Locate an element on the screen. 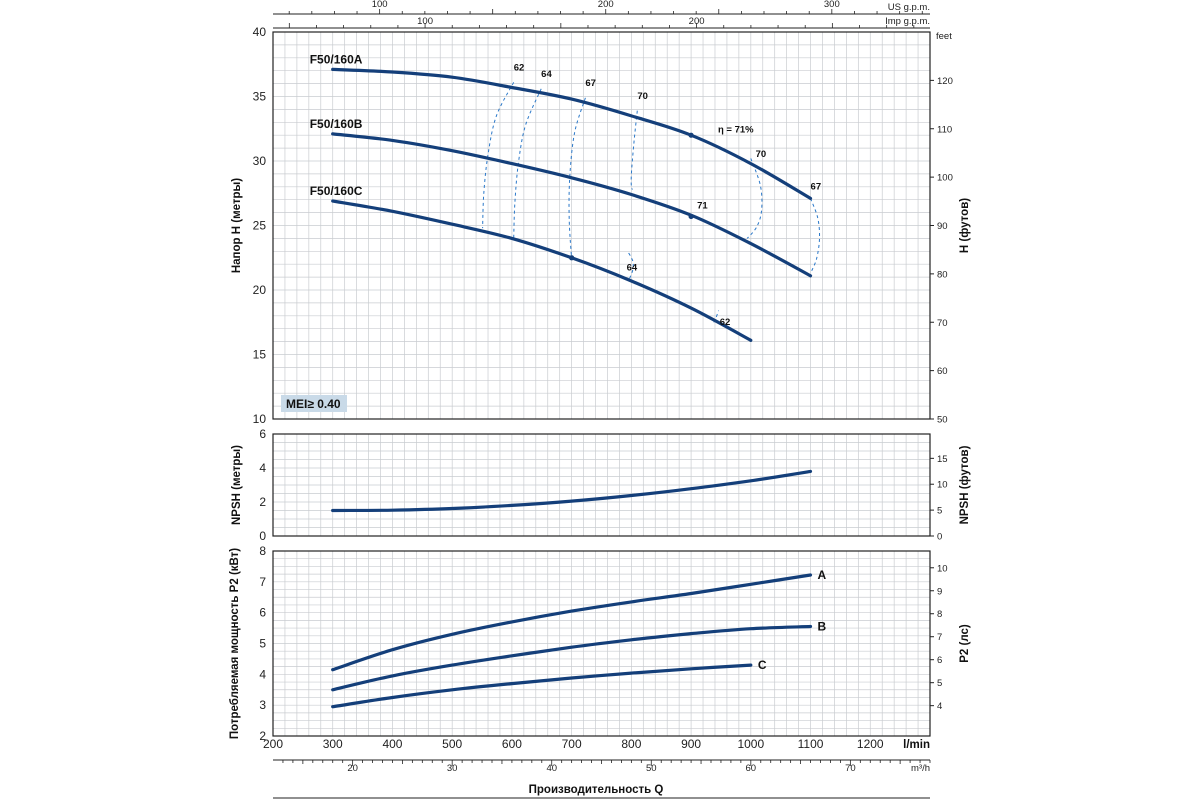  efficiency-label: 71 is located at coordinates (702, 206).